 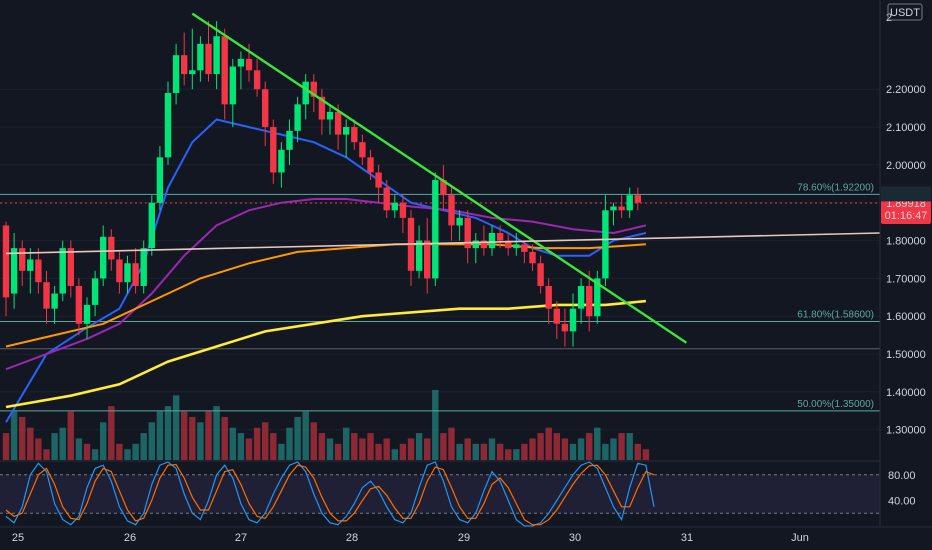 What do you see at coordinates (835, 315) in the screenshot?
I see `fib-label: 61.80%(1.58600)` at bounding box center [835, 315].